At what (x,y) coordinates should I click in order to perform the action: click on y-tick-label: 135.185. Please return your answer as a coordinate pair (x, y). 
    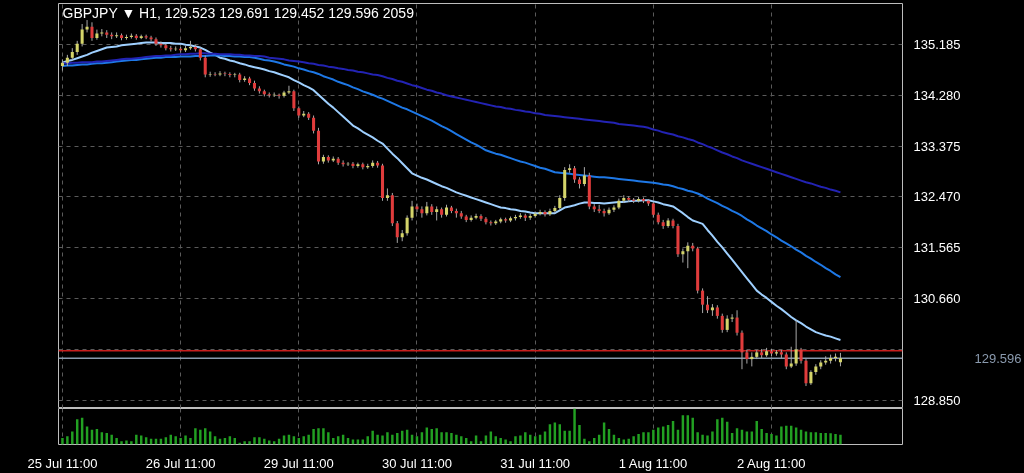
    Looking at the image, I should click on (937, 44).